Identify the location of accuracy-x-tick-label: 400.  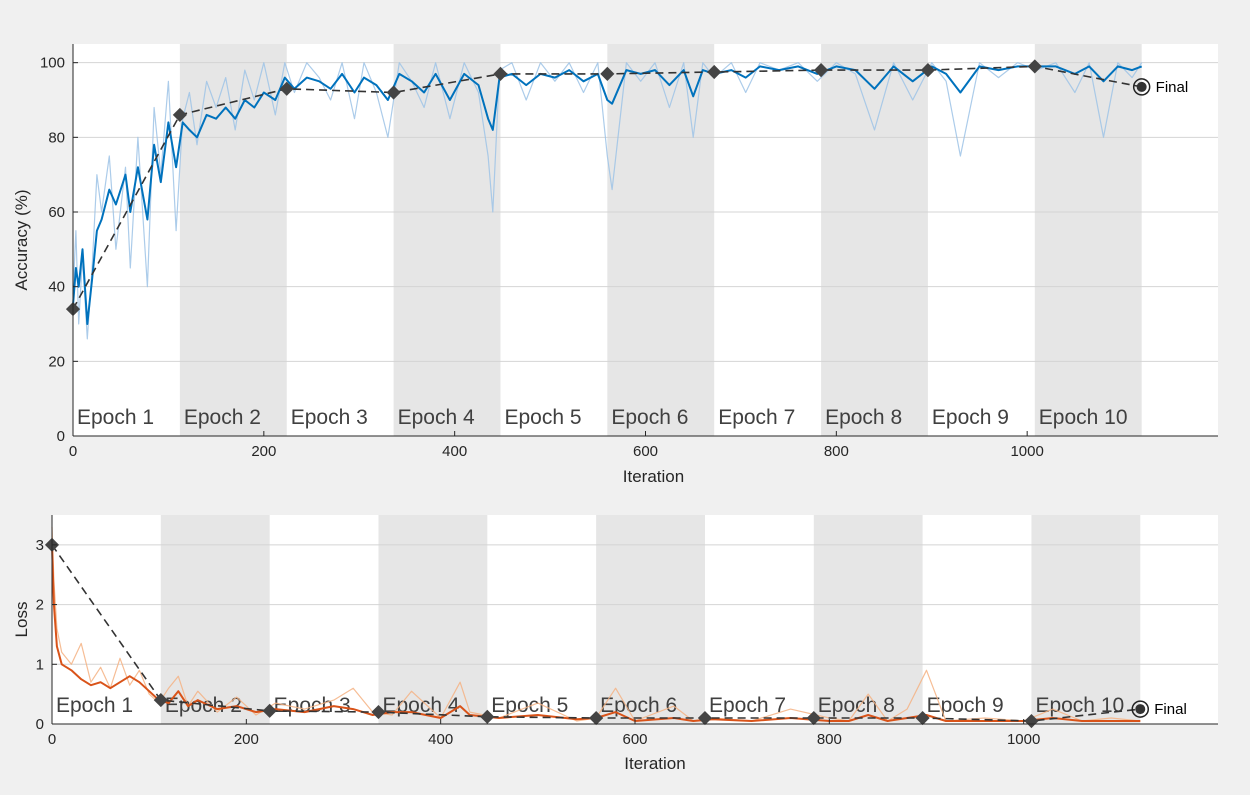
(454, 451).